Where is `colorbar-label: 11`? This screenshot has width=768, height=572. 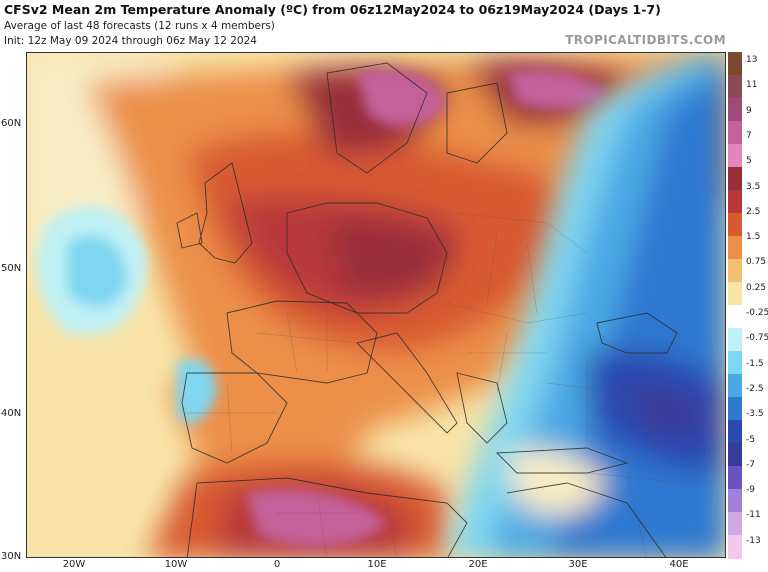
colorbar-label: 11 is located at coordinates (752, 85).